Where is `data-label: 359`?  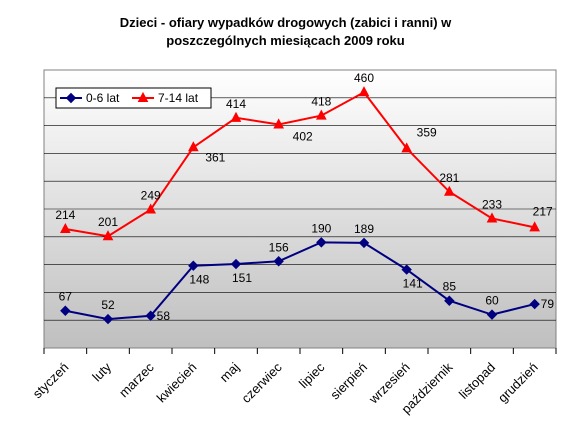 data-label: 359 is located at coordinates (427, 132).